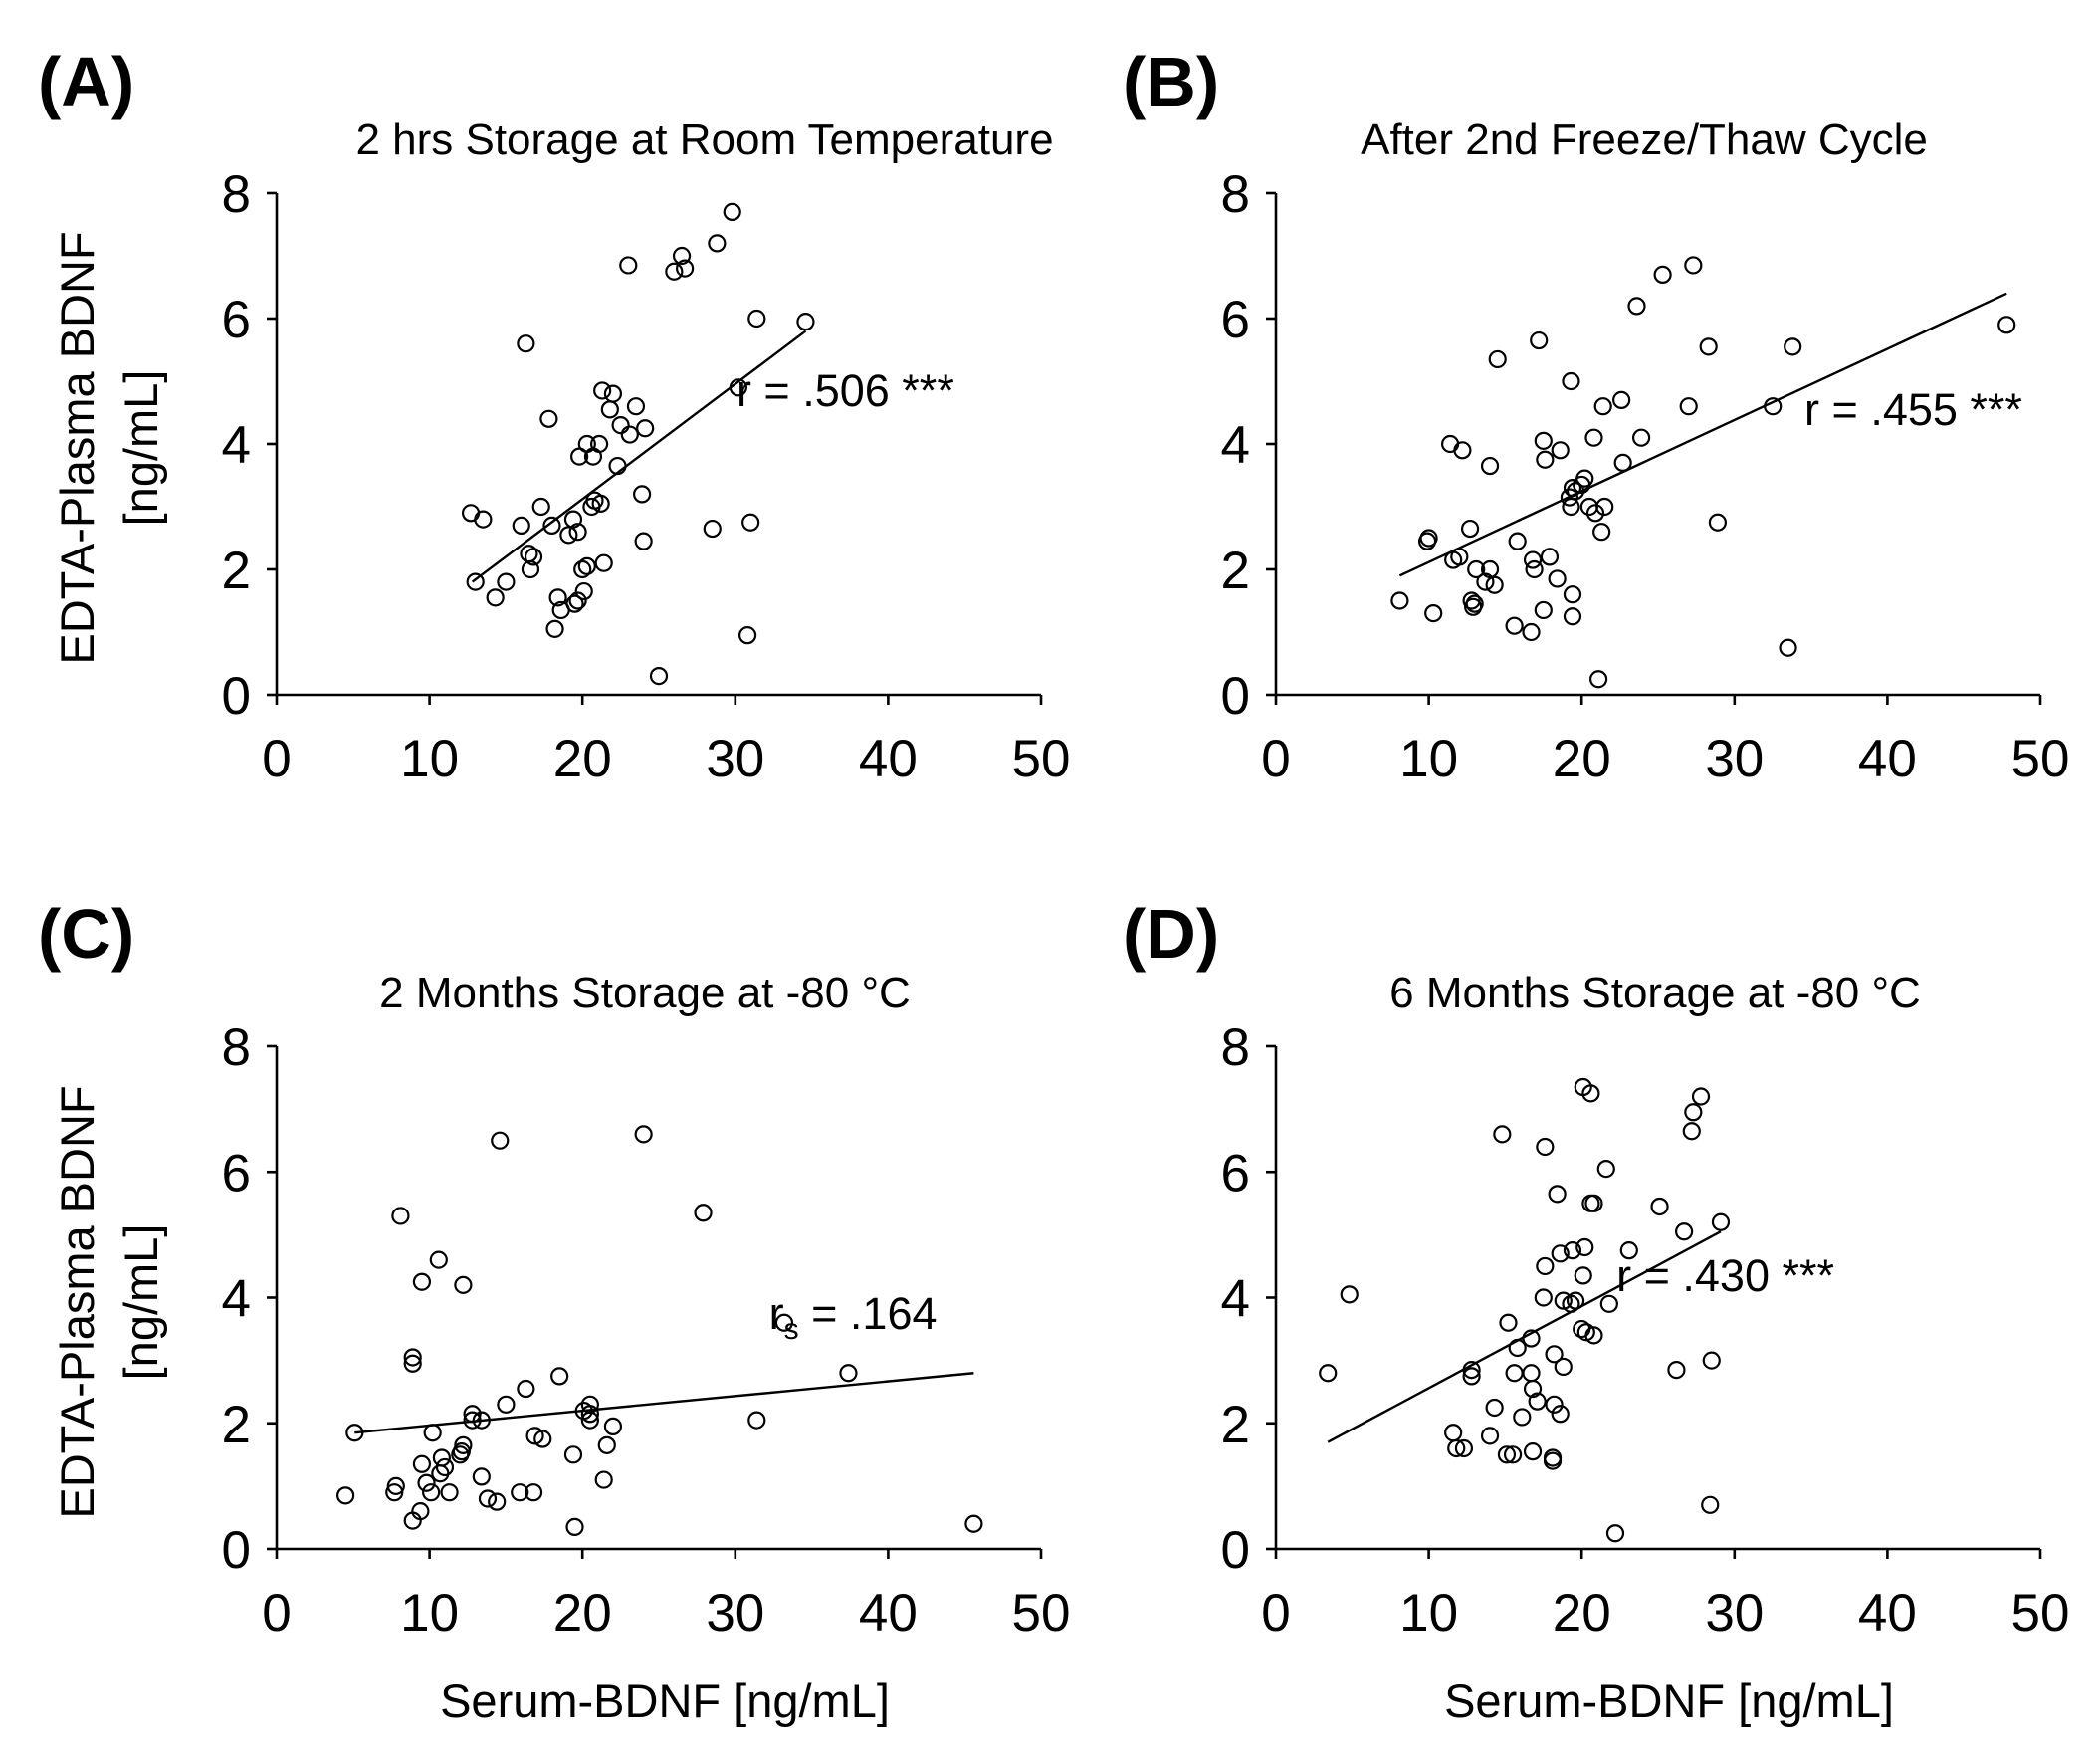 Image resolution: width=2100 pixels, height=1760 pixels. What do you see at coordinates (77, 1302) in the screenshot?
I see `y-axis-label-line1: EDTA-Plasma BDNF` at bounding box center [77, 1302].